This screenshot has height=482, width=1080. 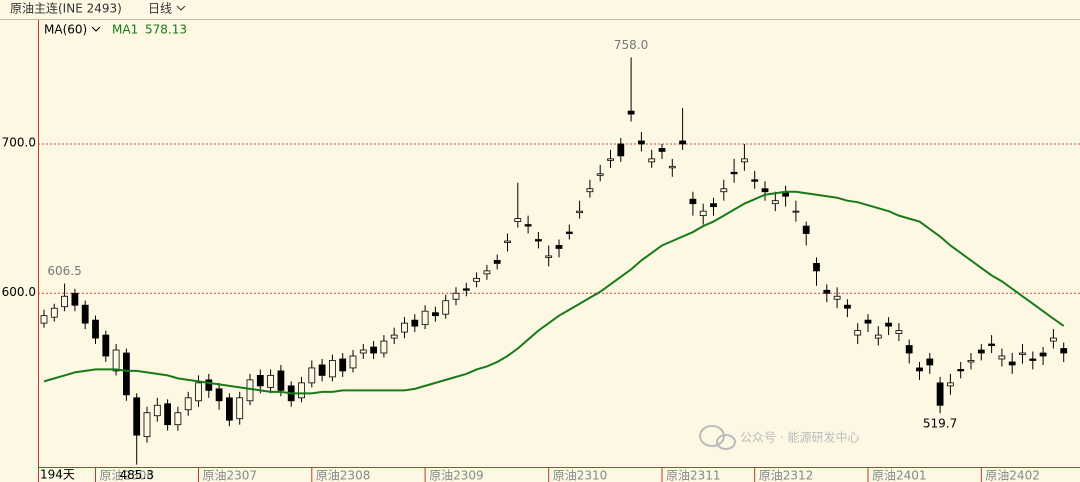 What do you see at coordinates (456, 475) in the screenshot?
I see `x-tick-label: 原油2309` at bounding box center [456, 475].